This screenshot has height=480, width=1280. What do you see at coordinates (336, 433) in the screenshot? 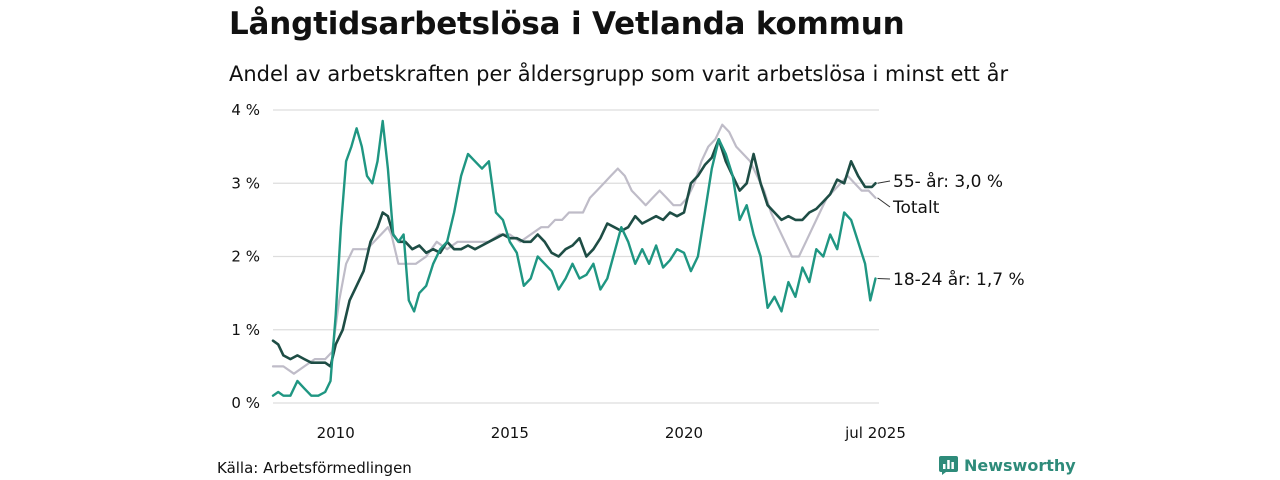
I see `x-tick-label: 2010` at bounding box center [336, 433].